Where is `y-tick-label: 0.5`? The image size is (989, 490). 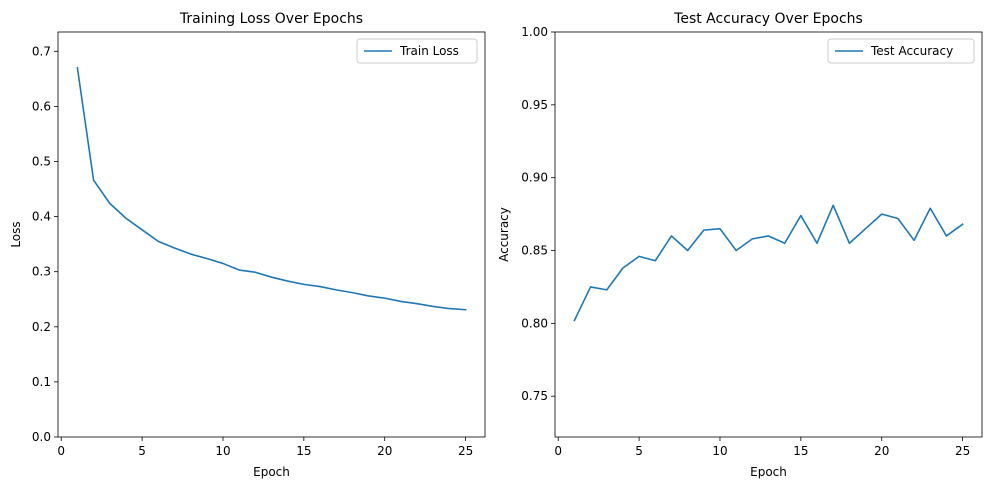
y-tick-label: 0.5 is located at coordinates (41, 161).